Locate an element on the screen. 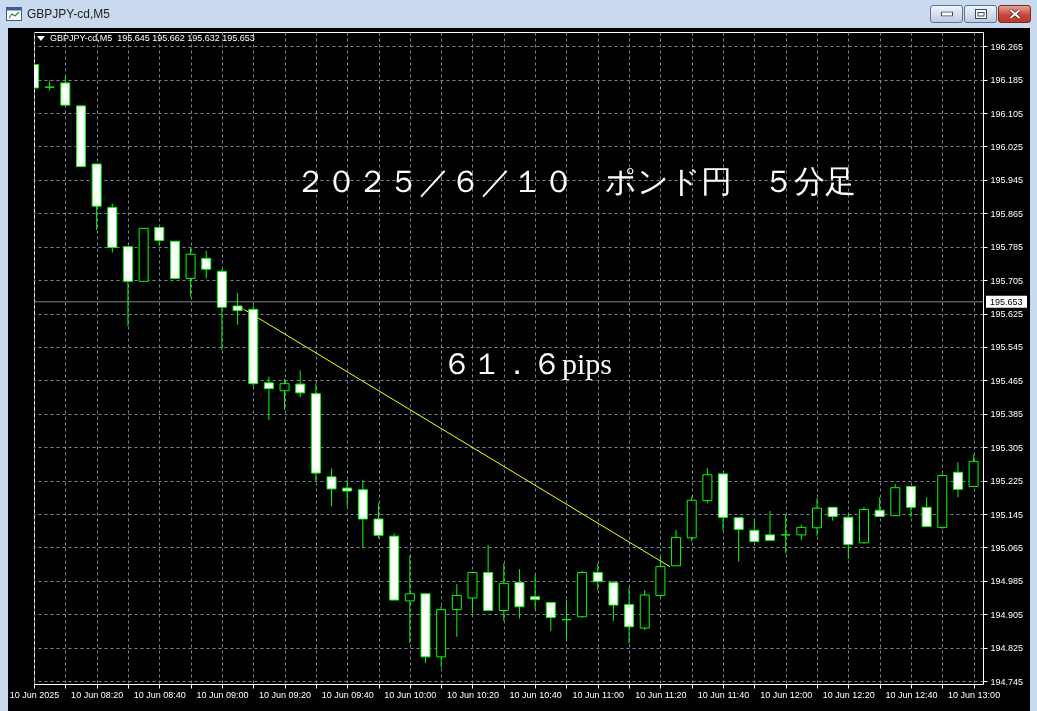 This screenshot has width=1037, height=711. x-tick-label: 10 Jun 12:00 is located at coordinates (786, 694).